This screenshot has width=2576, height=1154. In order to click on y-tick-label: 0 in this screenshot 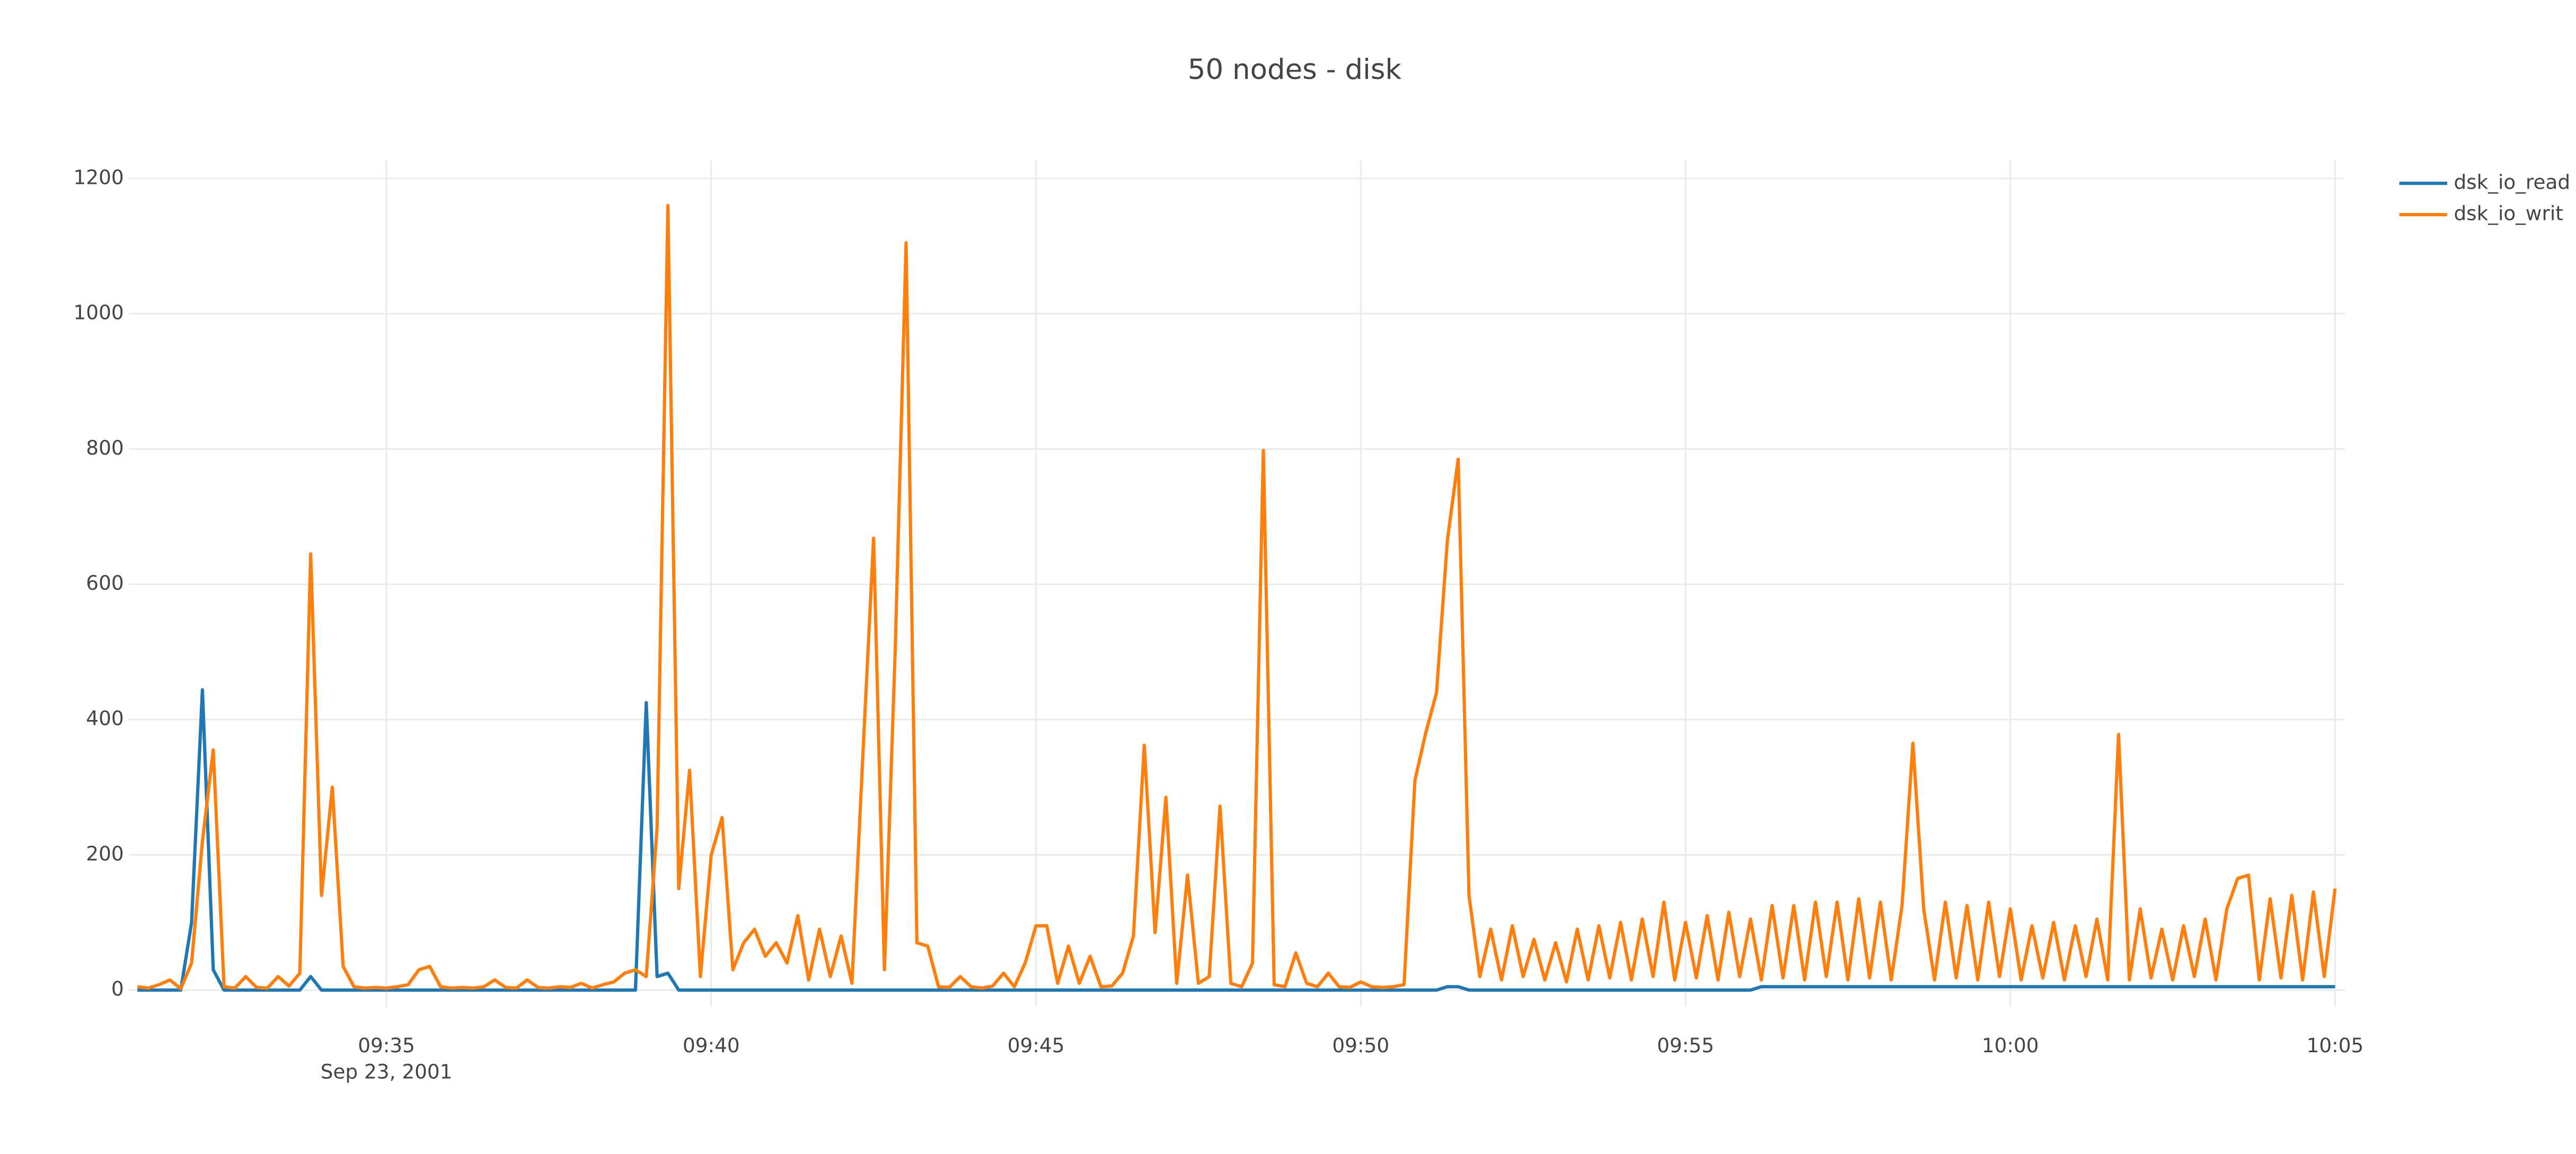, I will do `click(117, 988)`.